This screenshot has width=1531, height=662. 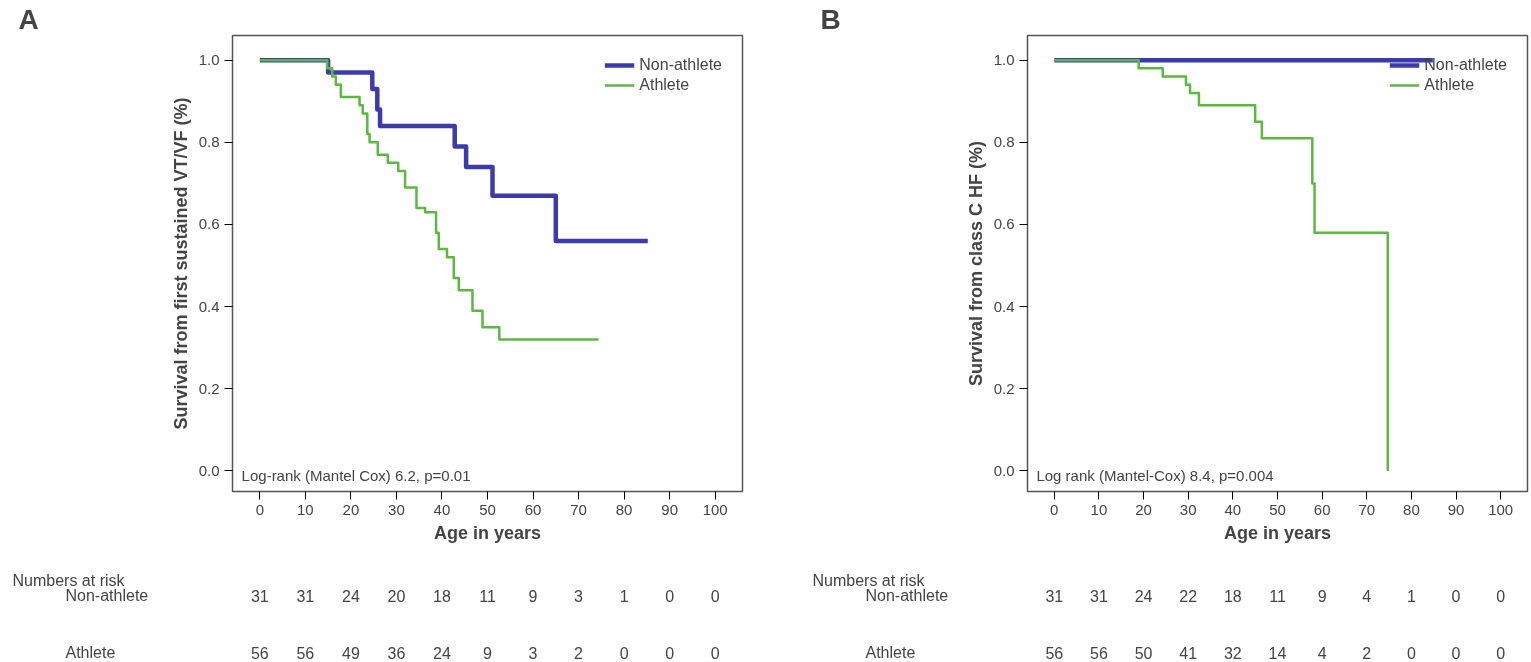 I want to click on text: 56 56 49 36 24 9 3 2 0 0 0, so click(x=485, y=653).